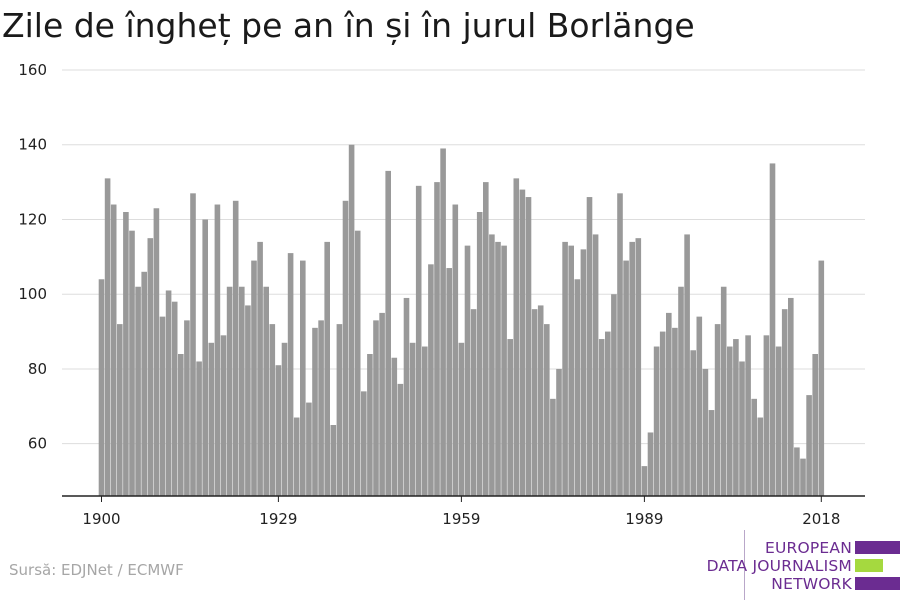 The width and height of the screenshot is (900, 600). I want to click on bar-1998, so click(699, 406).